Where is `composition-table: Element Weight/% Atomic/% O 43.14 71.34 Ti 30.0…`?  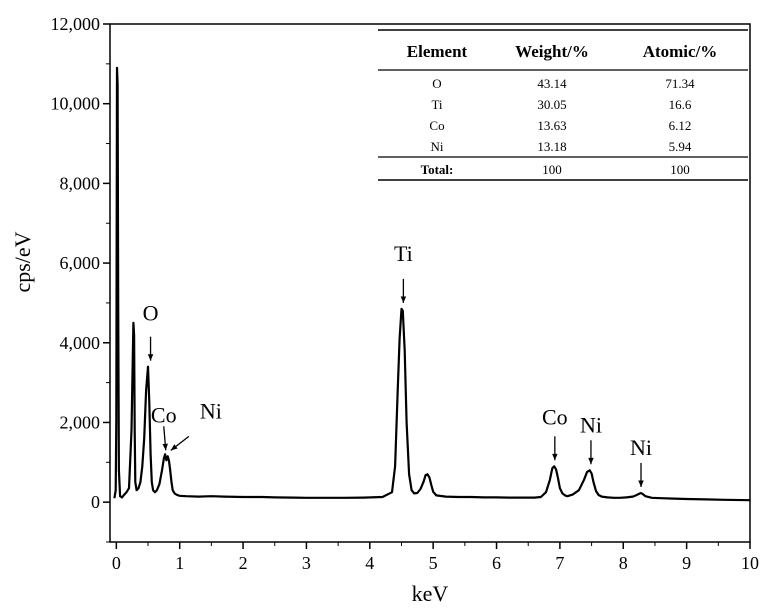
composition-table: Element Weight/% Atomic/% O 43.14 71.34 Ti 30.0… is located at coordinates (563, 105).